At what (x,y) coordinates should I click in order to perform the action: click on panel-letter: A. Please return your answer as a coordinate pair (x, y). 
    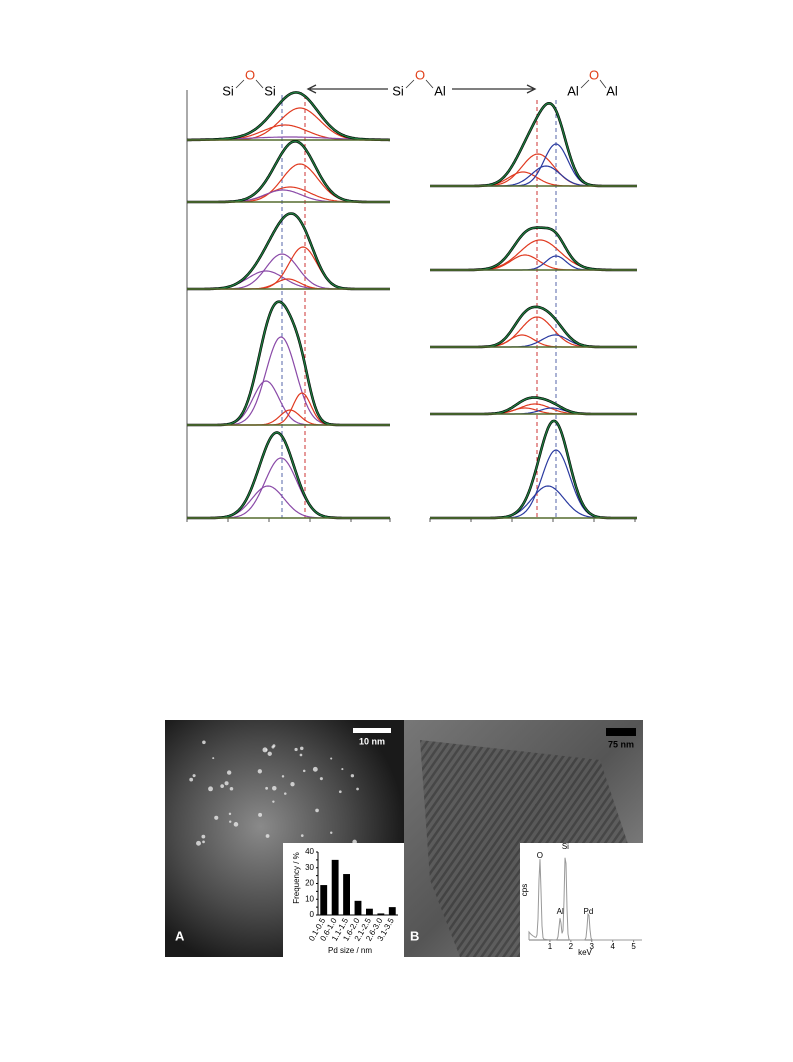
    Looking at the image, I should click on (180, 935).